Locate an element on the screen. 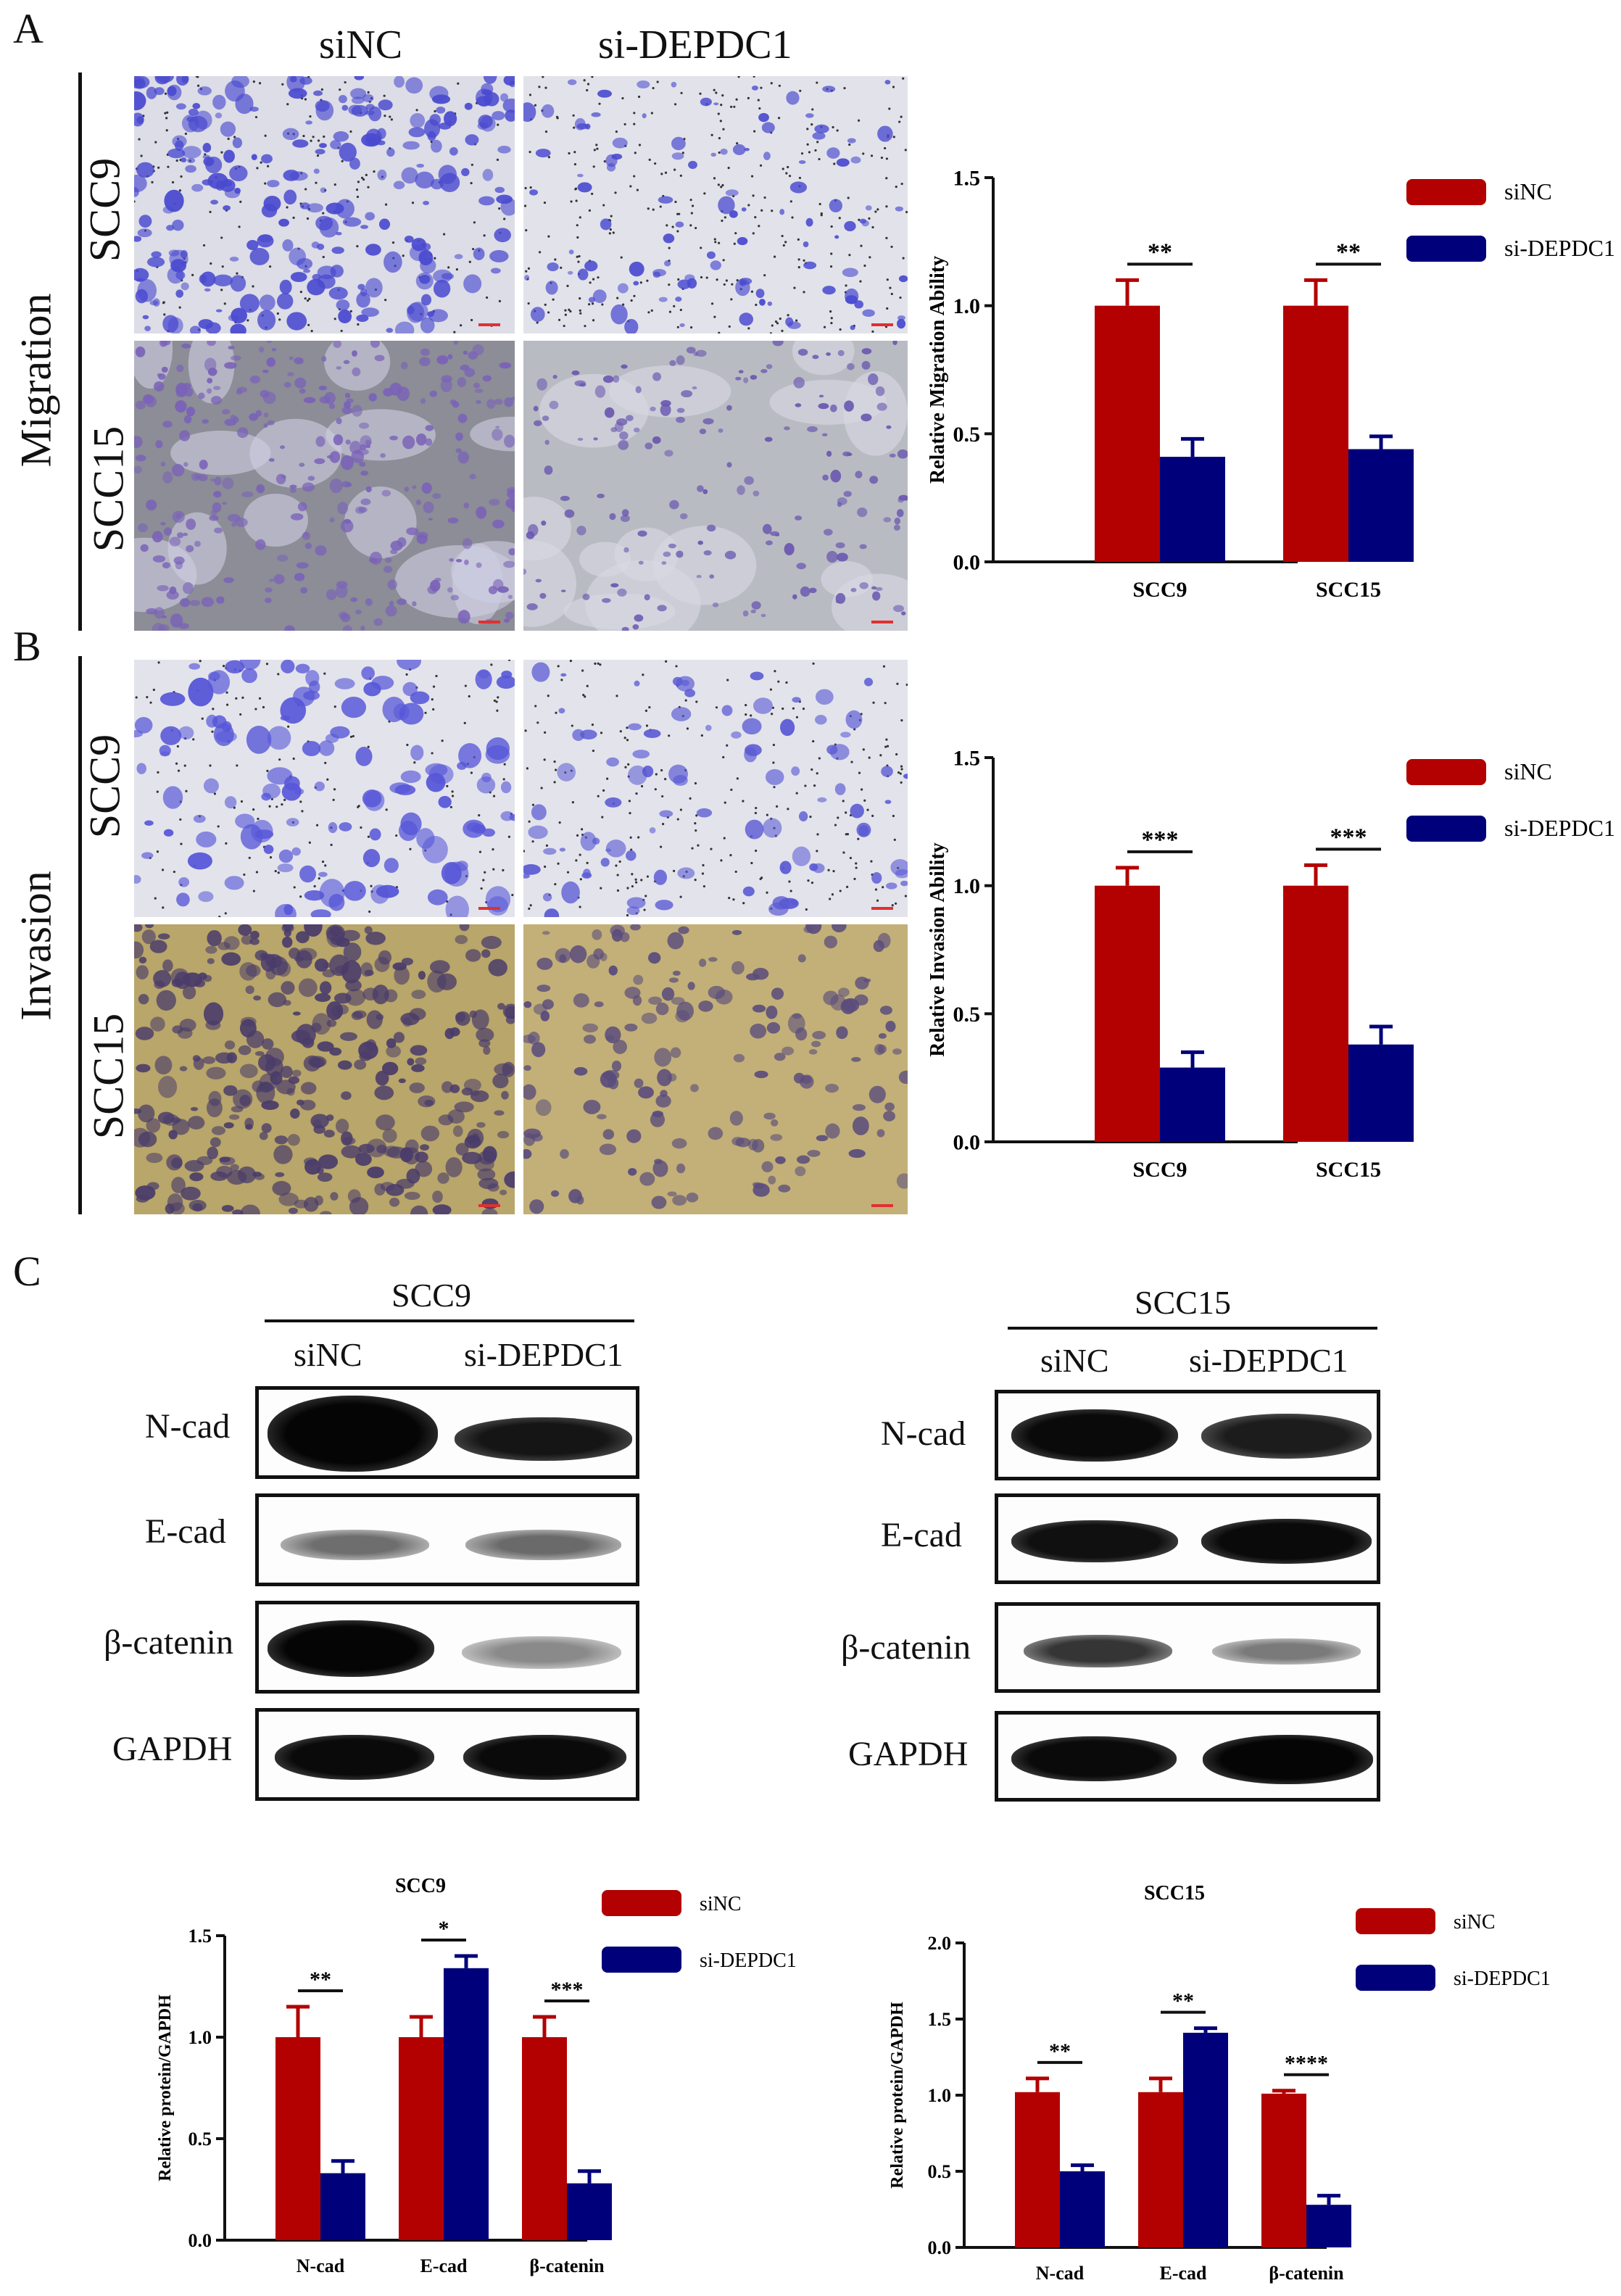 Image resolution: width=1621 pixels, height=2296 pixels. blot-scc15-title-rule is located at coordinates (1192, 1328).